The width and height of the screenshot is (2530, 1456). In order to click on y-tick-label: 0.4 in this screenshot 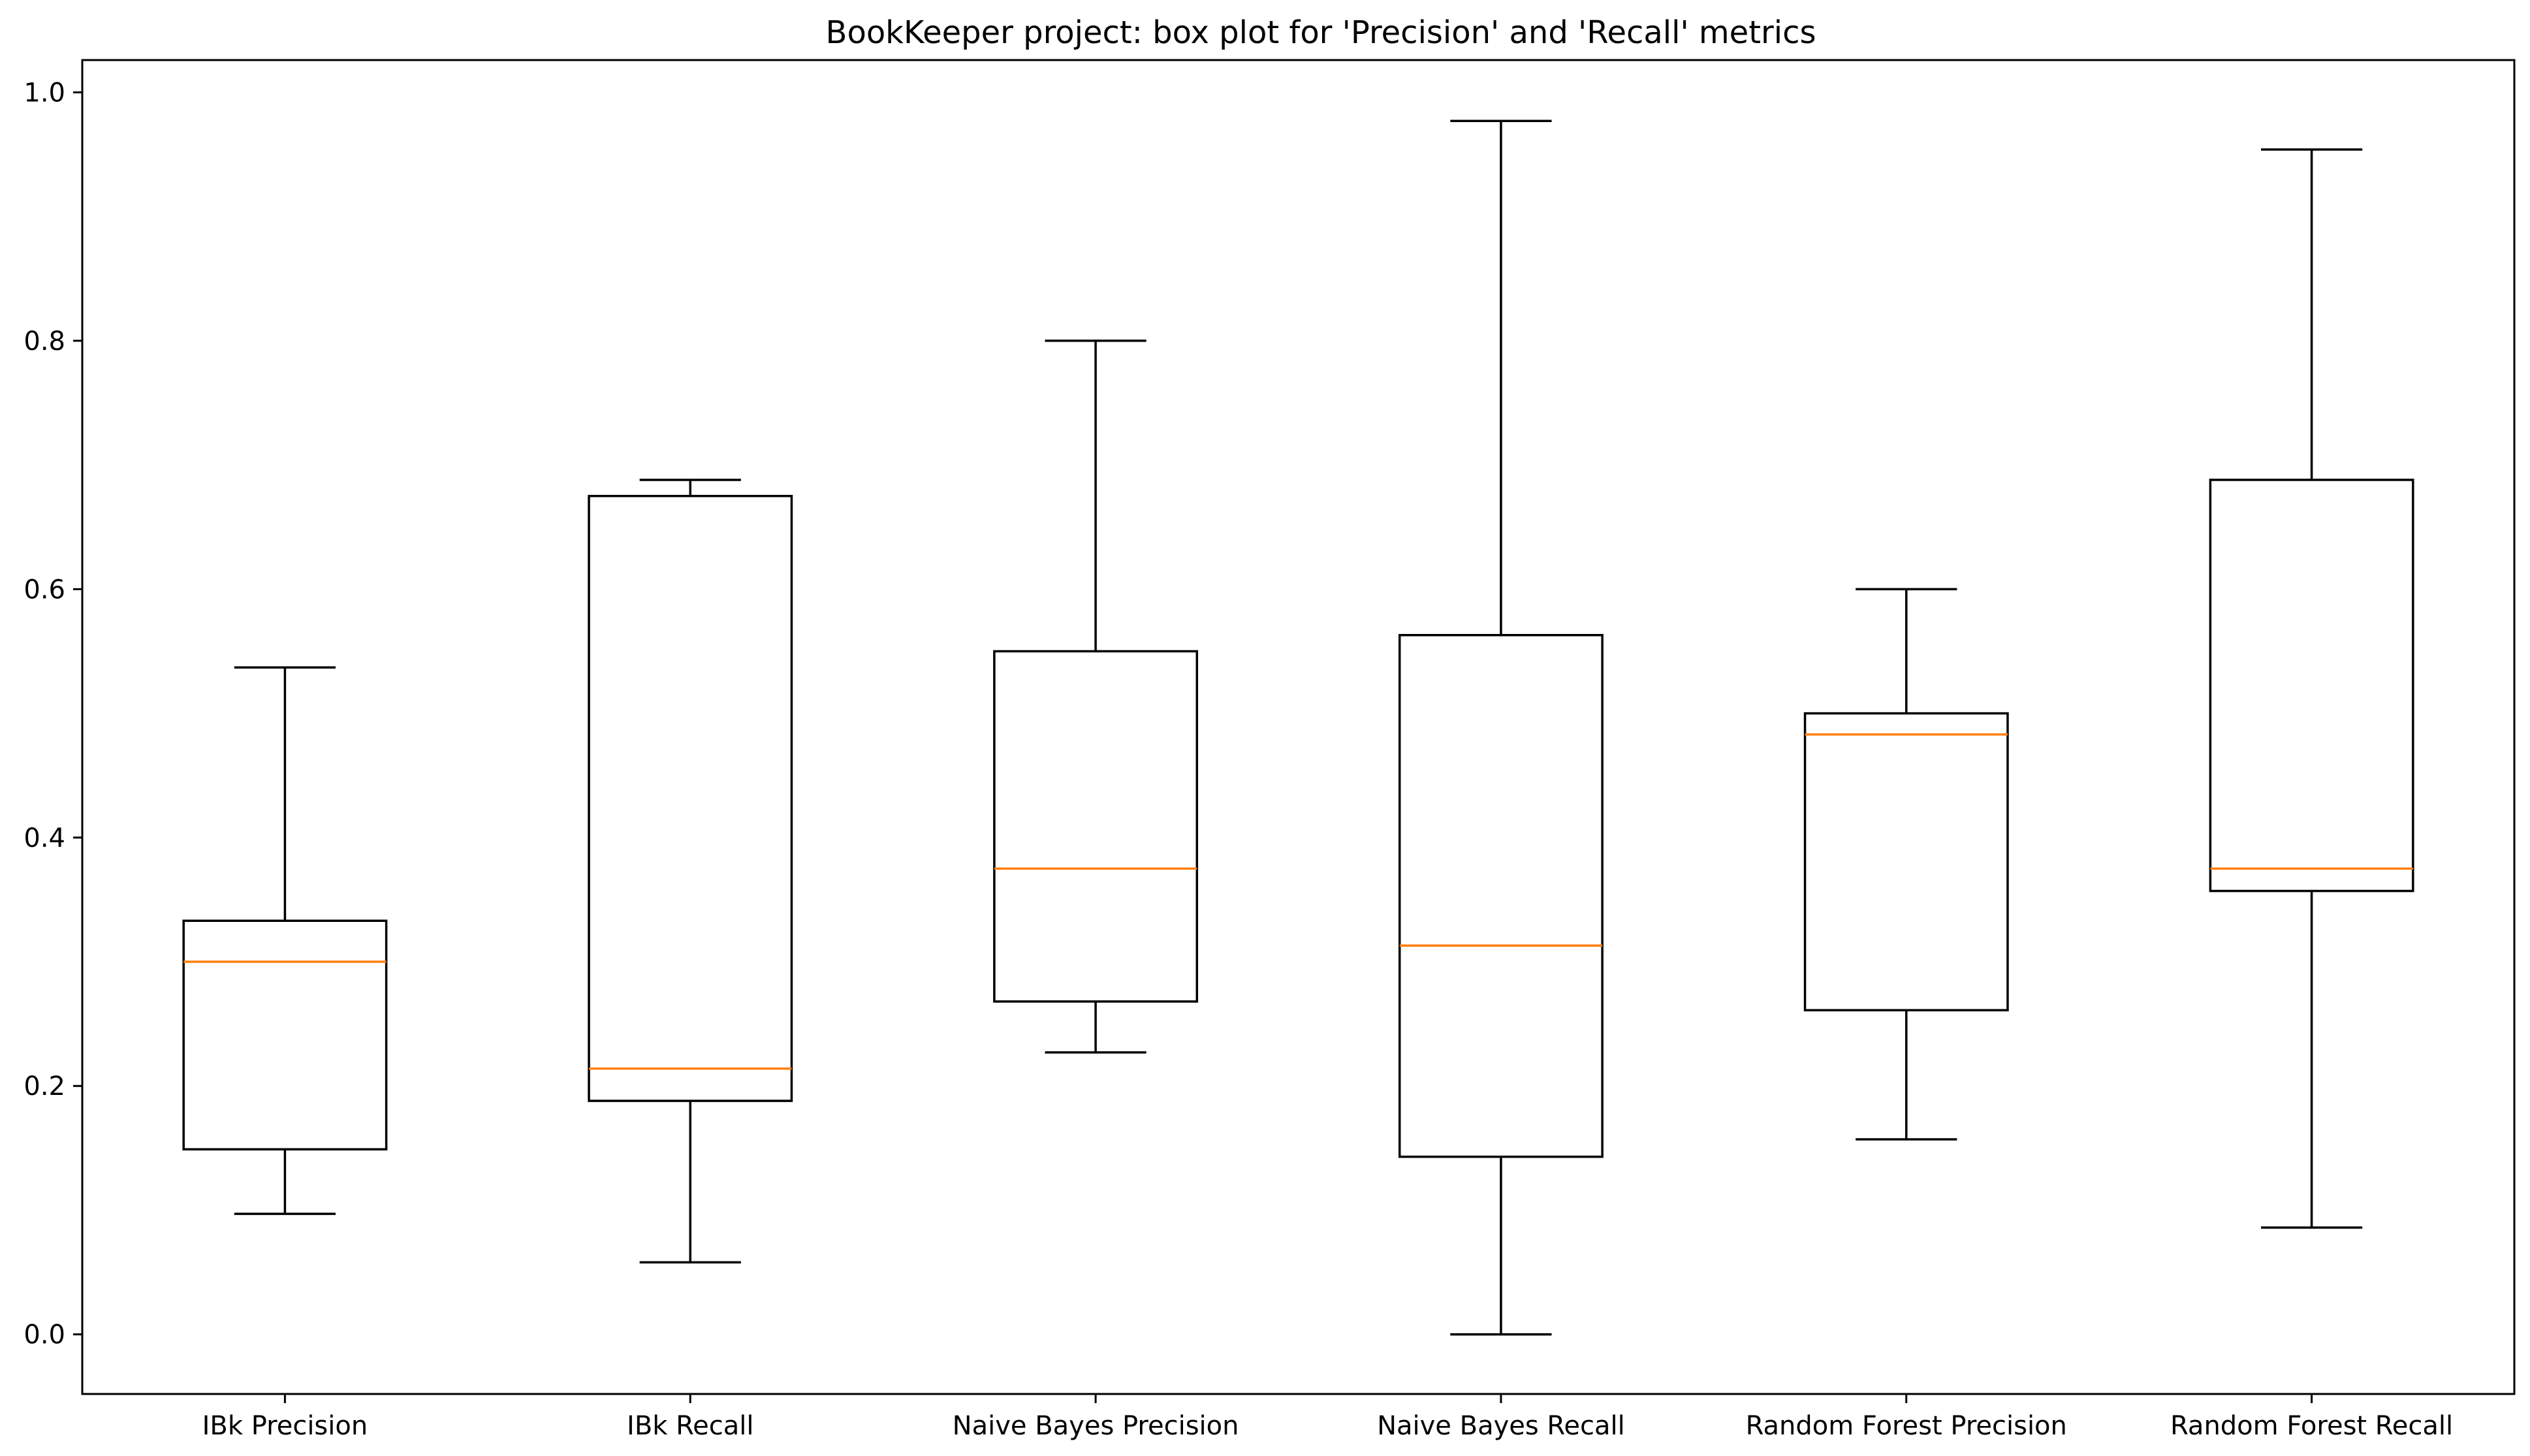, I will do `click(45, 838)`.